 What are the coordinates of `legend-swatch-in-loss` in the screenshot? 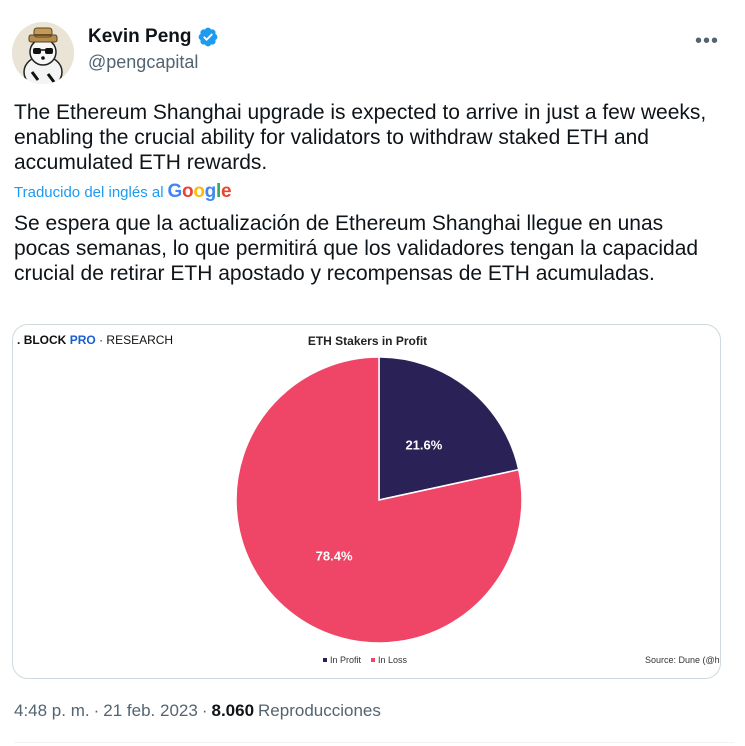 It's located at (373, 660).